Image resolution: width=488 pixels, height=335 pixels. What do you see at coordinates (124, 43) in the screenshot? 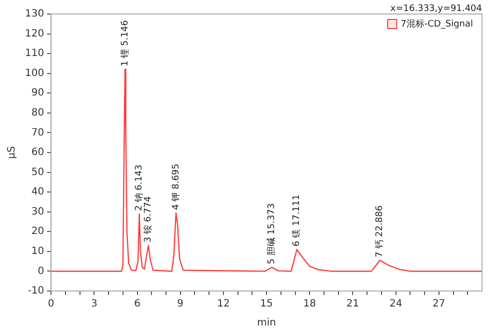
I see `annotation: 1 锂 5.146` at bounding box center [124, 43].